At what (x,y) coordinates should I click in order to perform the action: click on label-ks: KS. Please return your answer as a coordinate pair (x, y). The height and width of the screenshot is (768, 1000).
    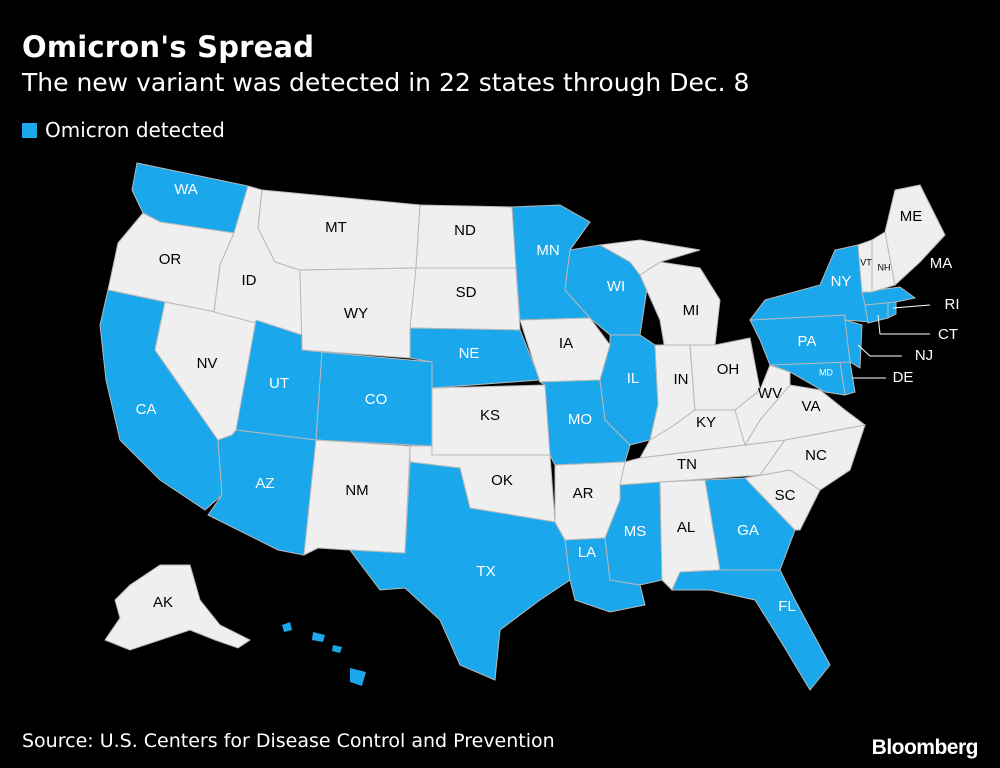
    Looking at the image, I should click on (490, 415).